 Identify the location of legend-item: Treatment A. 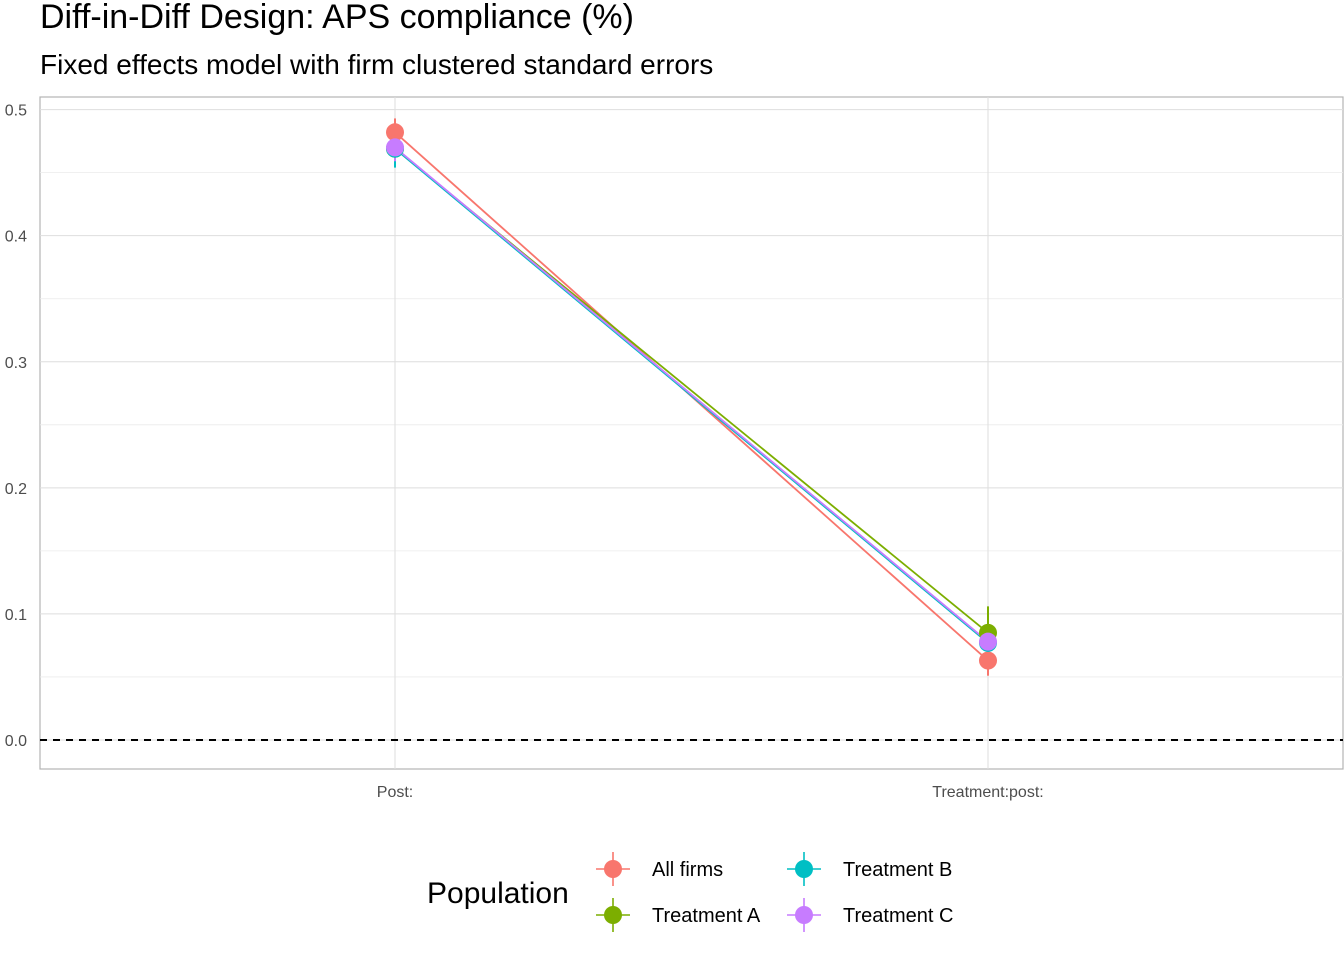
(678, 915).